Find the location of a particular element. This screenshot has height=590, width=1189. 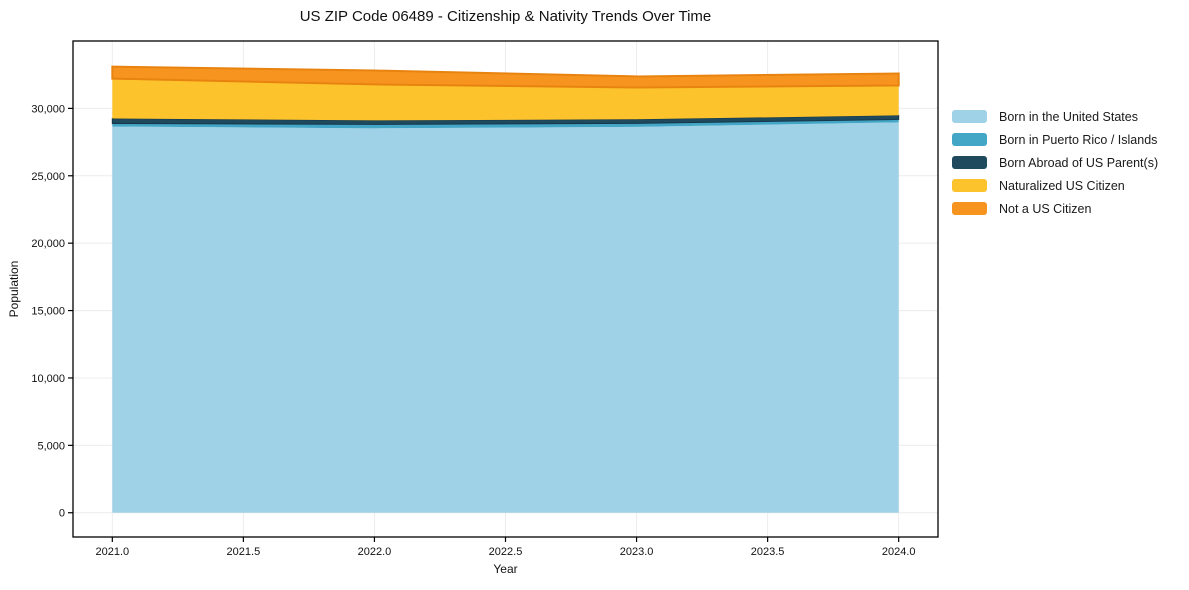

y-tick-label: 0 is located at coordinates (62, 514).